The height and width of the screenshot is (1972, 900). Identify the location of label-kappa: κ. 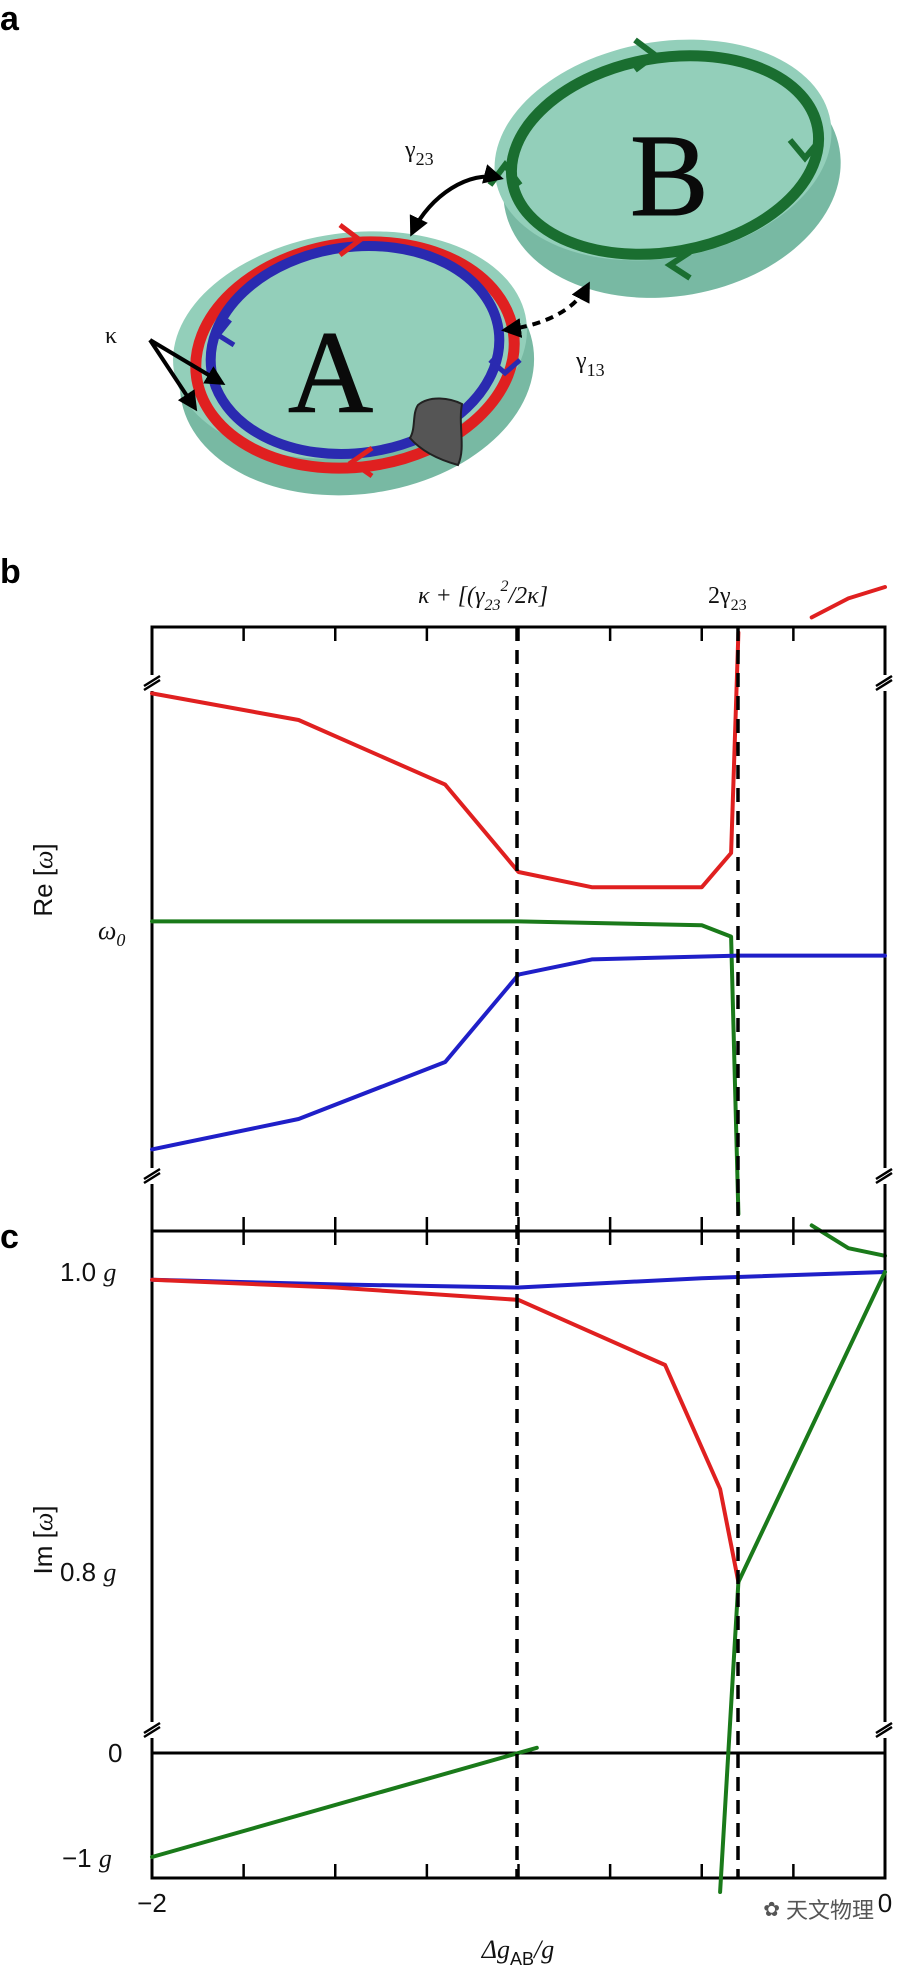
(111, 336).